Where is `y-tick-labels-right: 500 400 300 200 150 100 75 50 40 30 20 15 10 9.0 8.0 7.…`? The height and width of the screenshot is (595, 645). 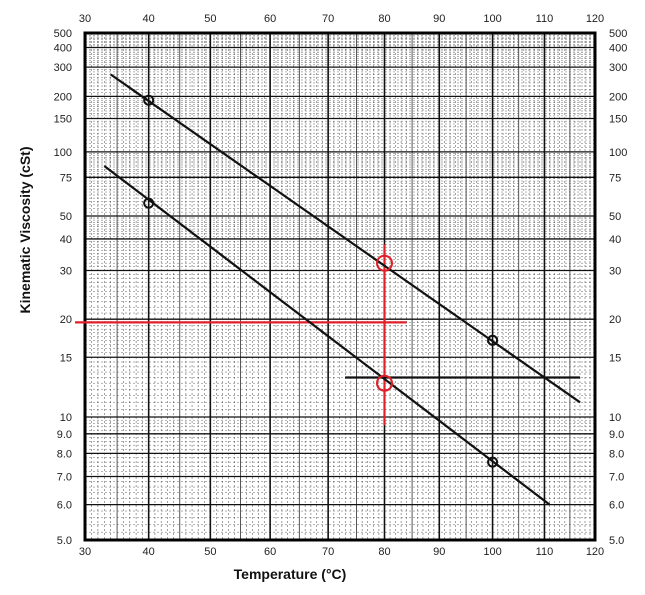 y-tick-labels-right: 500 400 300 200 150 100 75 50 40 30 20 15 10 9.0 8.0 7.… is located at coordinates (618, 287).